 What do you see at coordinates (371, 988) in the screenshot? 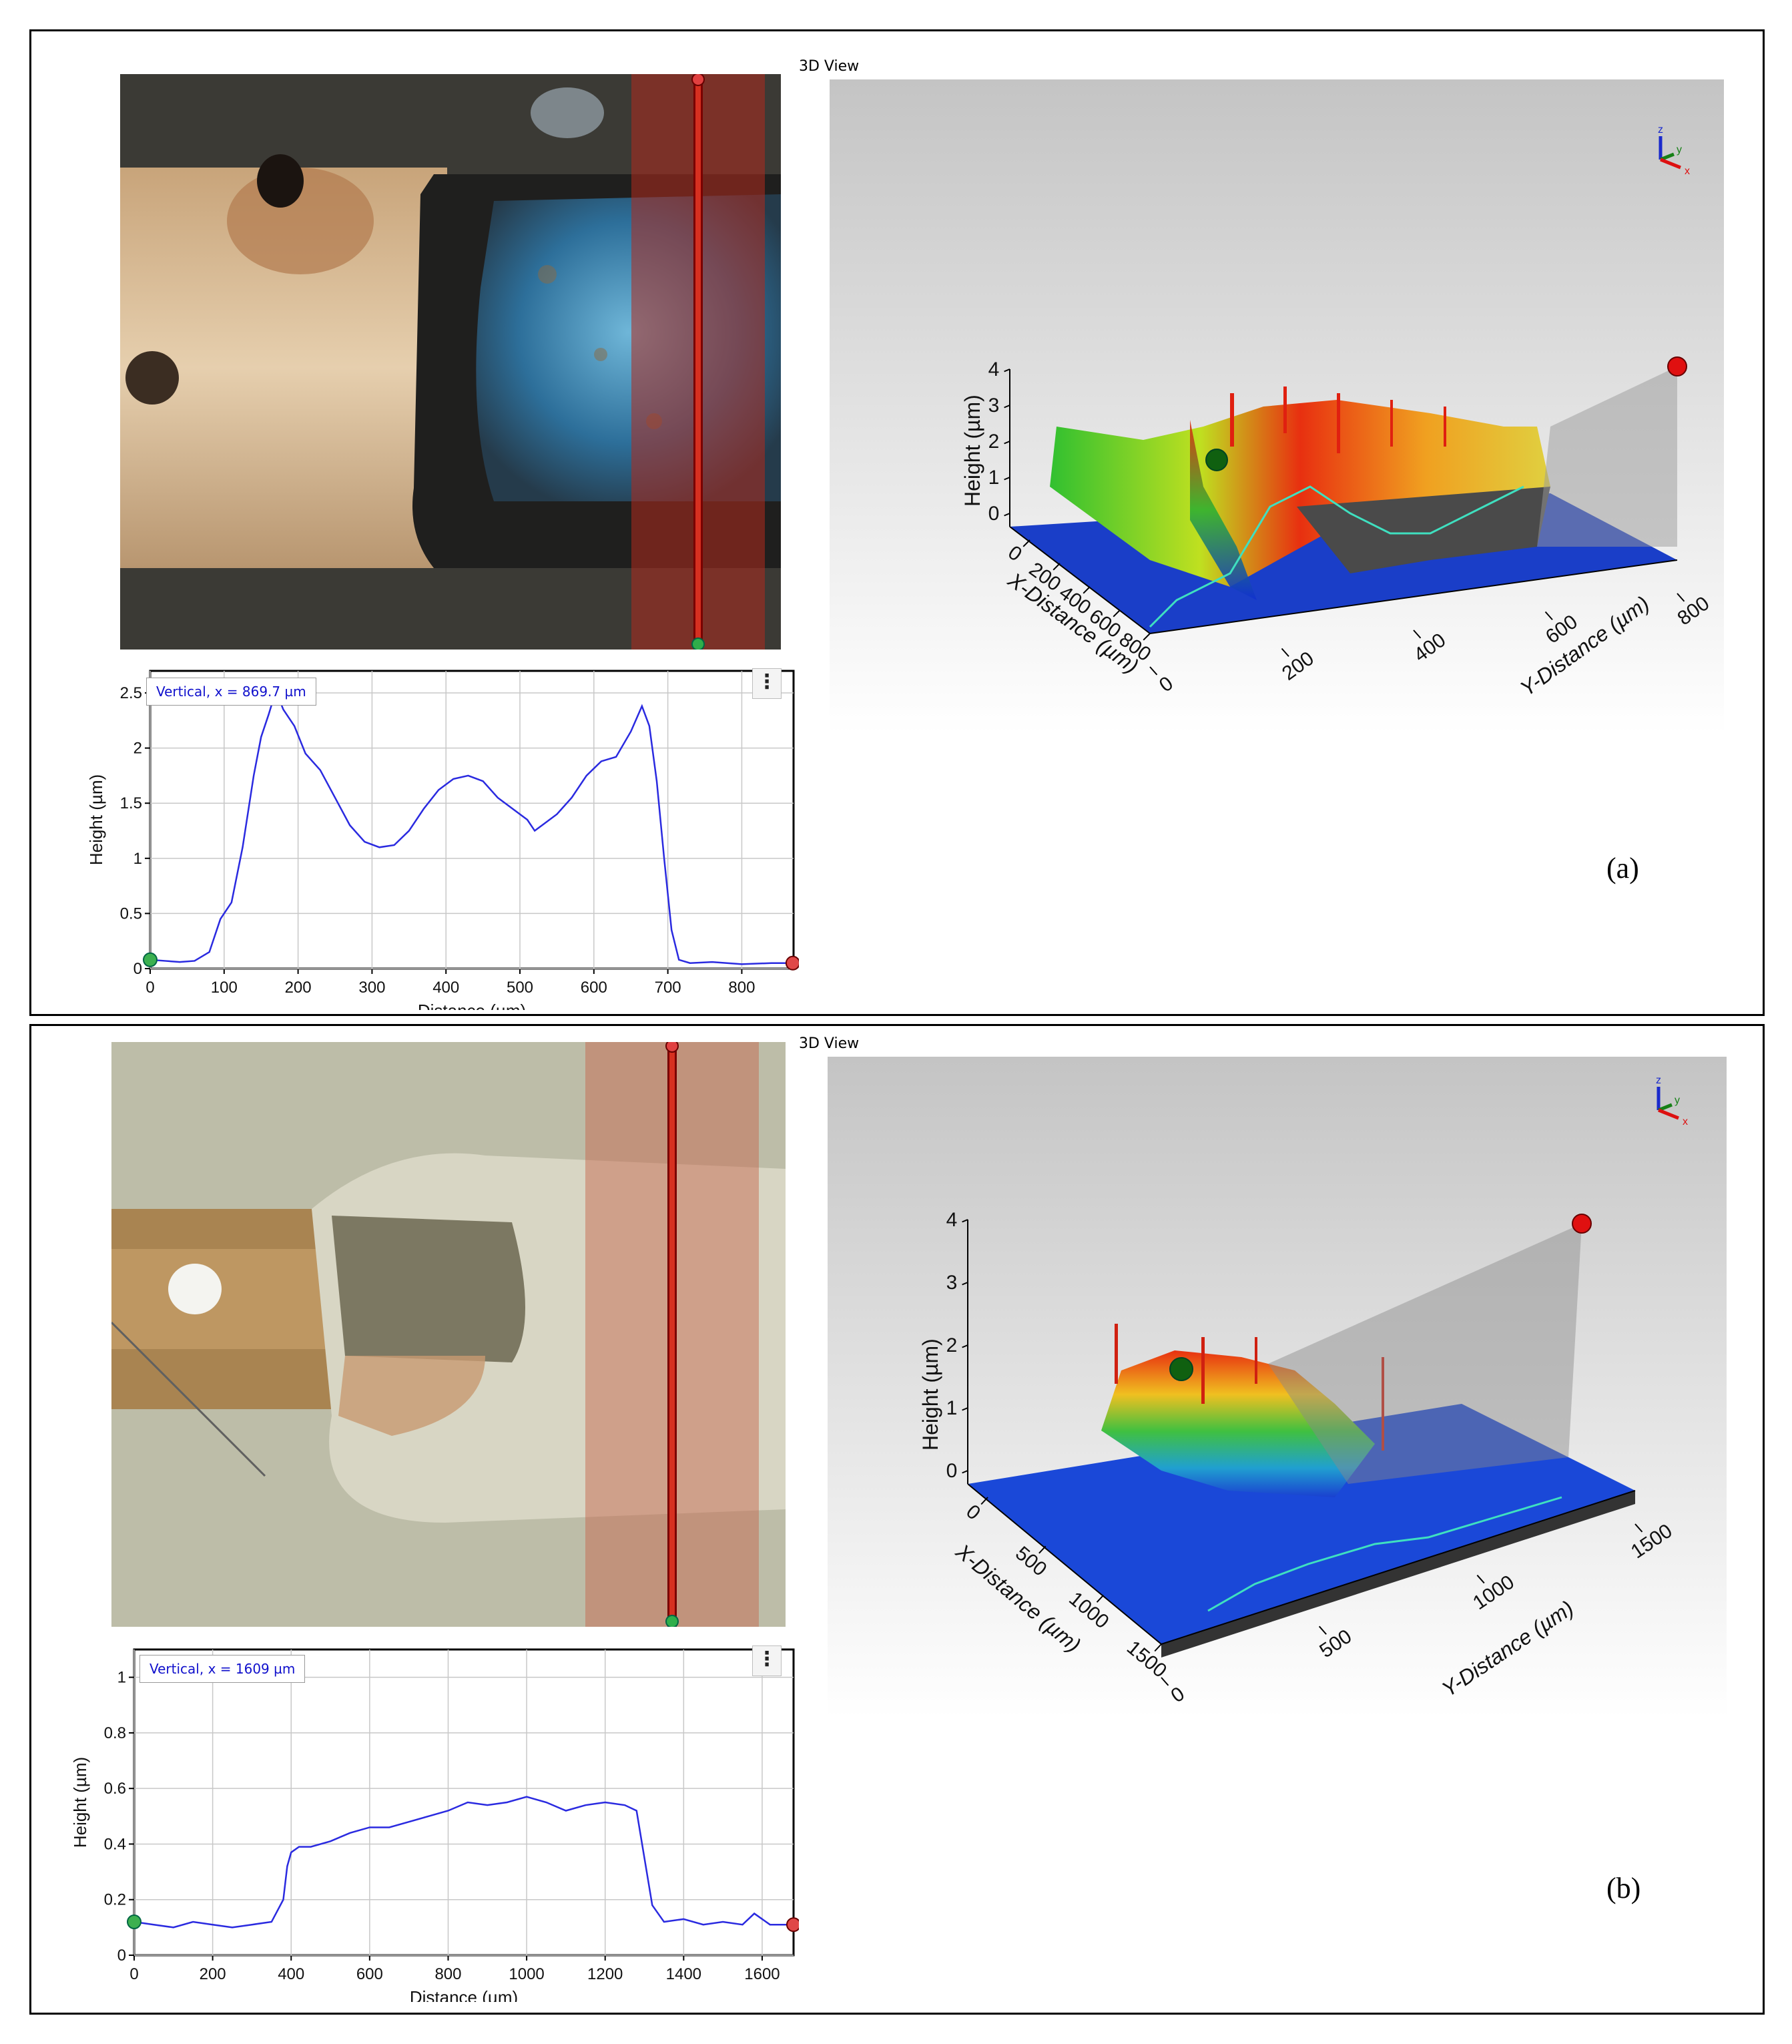
I see `x-tick-label: 300` at bounding box center [371, 988].